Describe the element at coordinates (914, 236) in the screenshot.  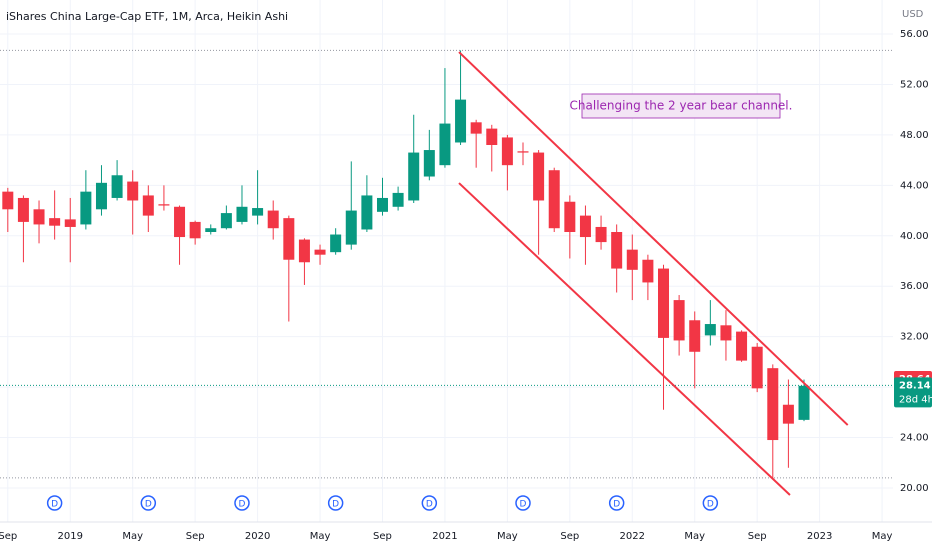
I see `y-tick-label: 40.00` at that location.